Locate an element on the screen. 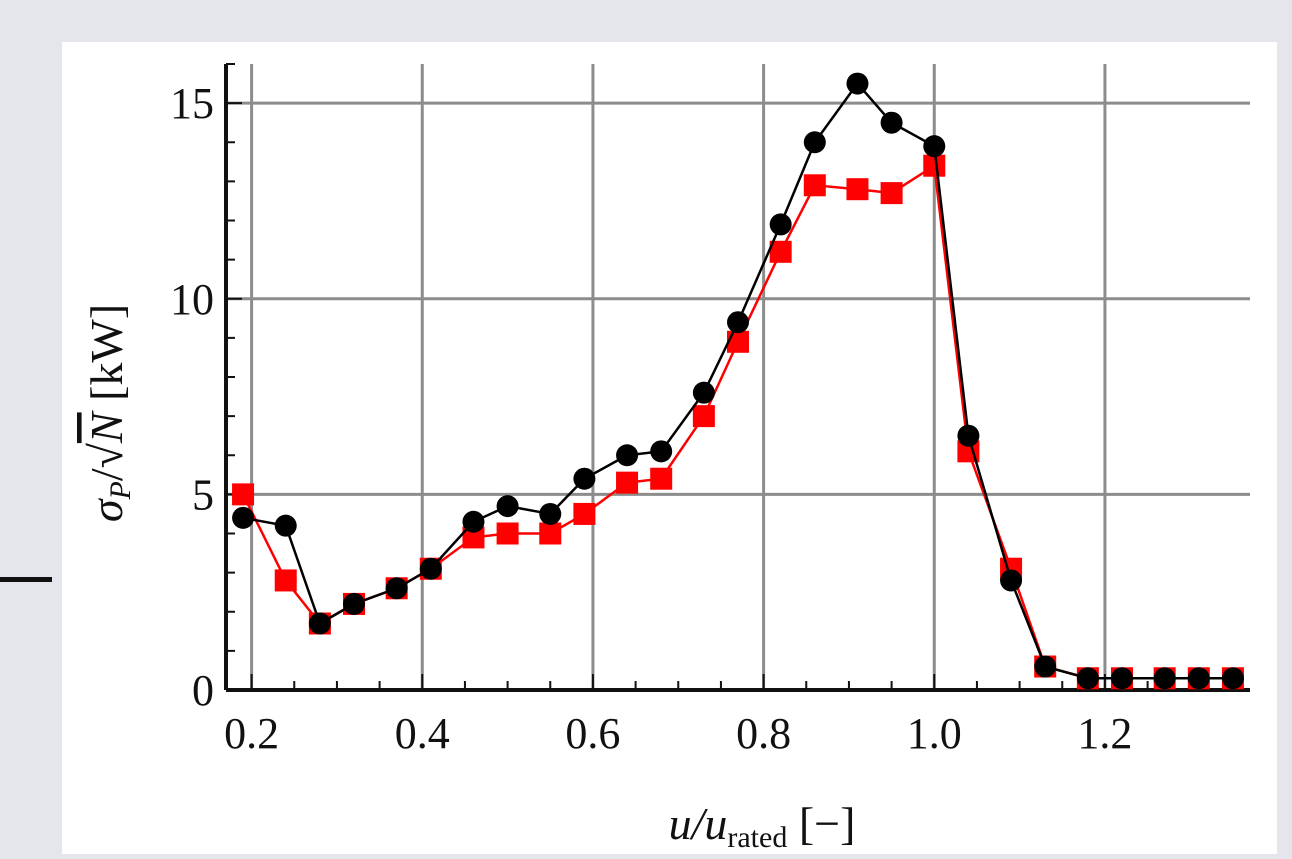 This screenshot has width=1292, height=859. x-tick-label-4: 1.0 is located at coordinates (934, 733).